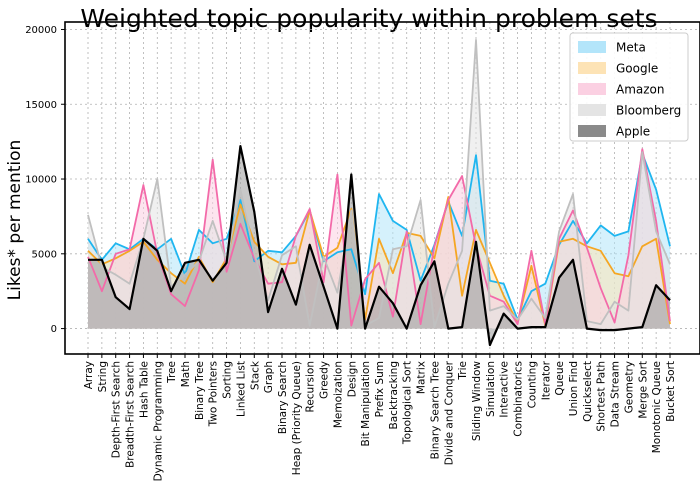  I want to click on x-tick-label: Interactive, so click(505, 389).